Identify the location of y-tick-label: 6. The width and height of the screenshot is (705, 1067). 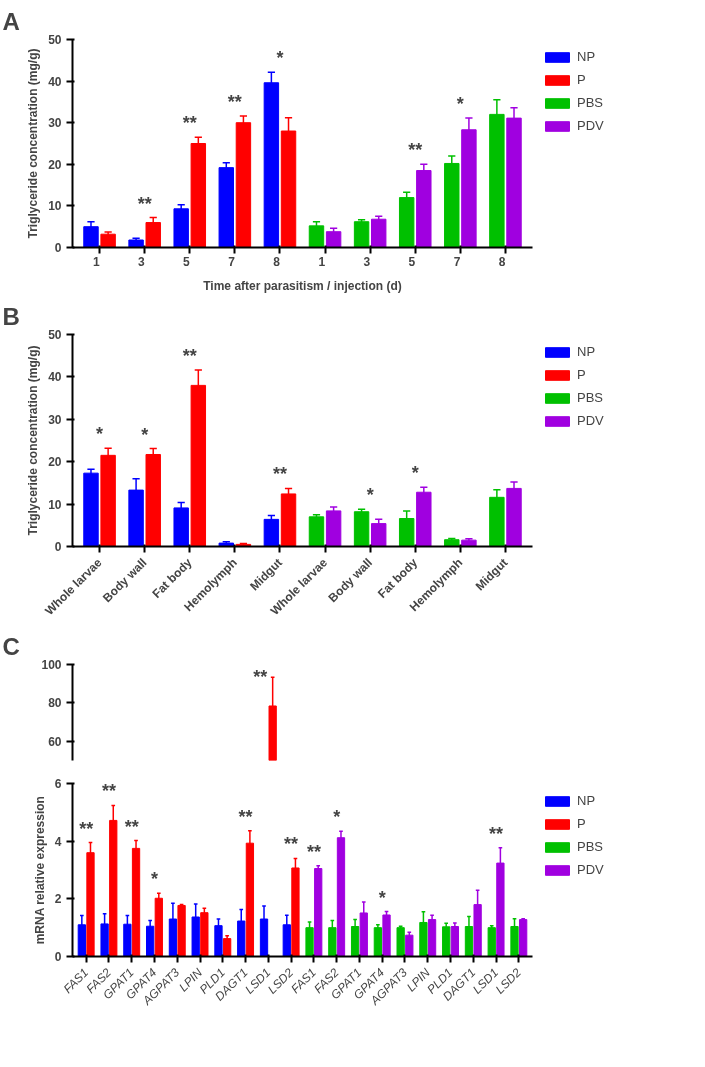
(58, 784).